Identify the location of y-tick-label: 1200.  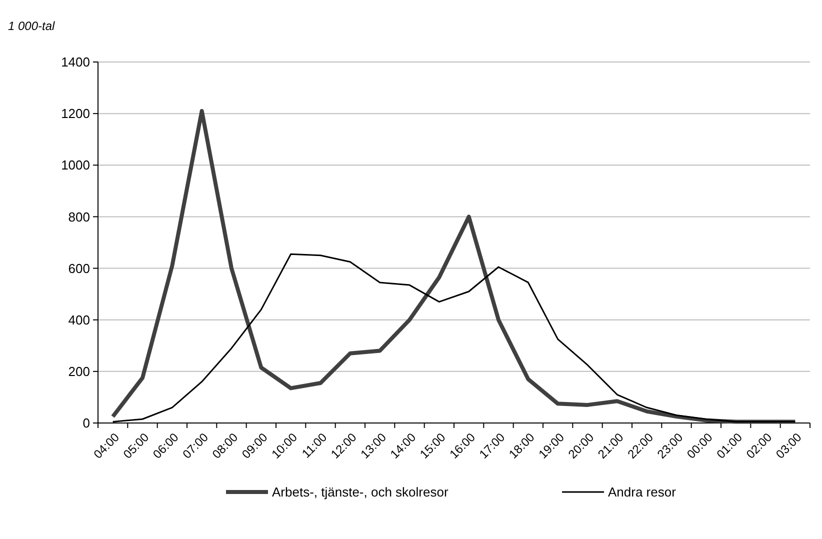
(75, 114).